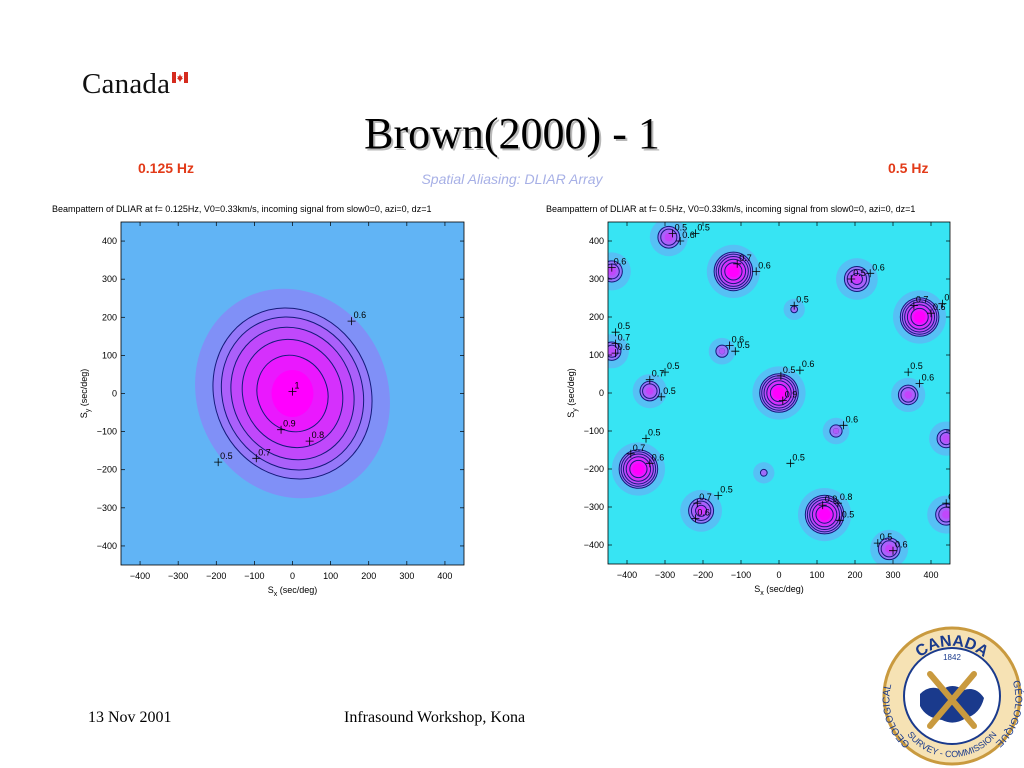  Describe the element at coordinates (512, 133) in the screenshot. I see `slide-title: Brown(2000) - 1` at that location.